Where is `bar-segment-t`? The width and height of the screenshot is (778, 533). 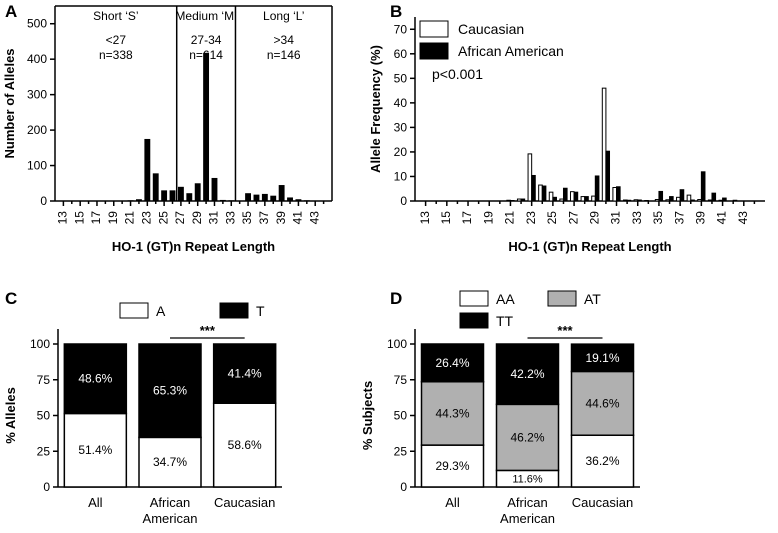 bar-segment-t is located at coordinates (170, 391).